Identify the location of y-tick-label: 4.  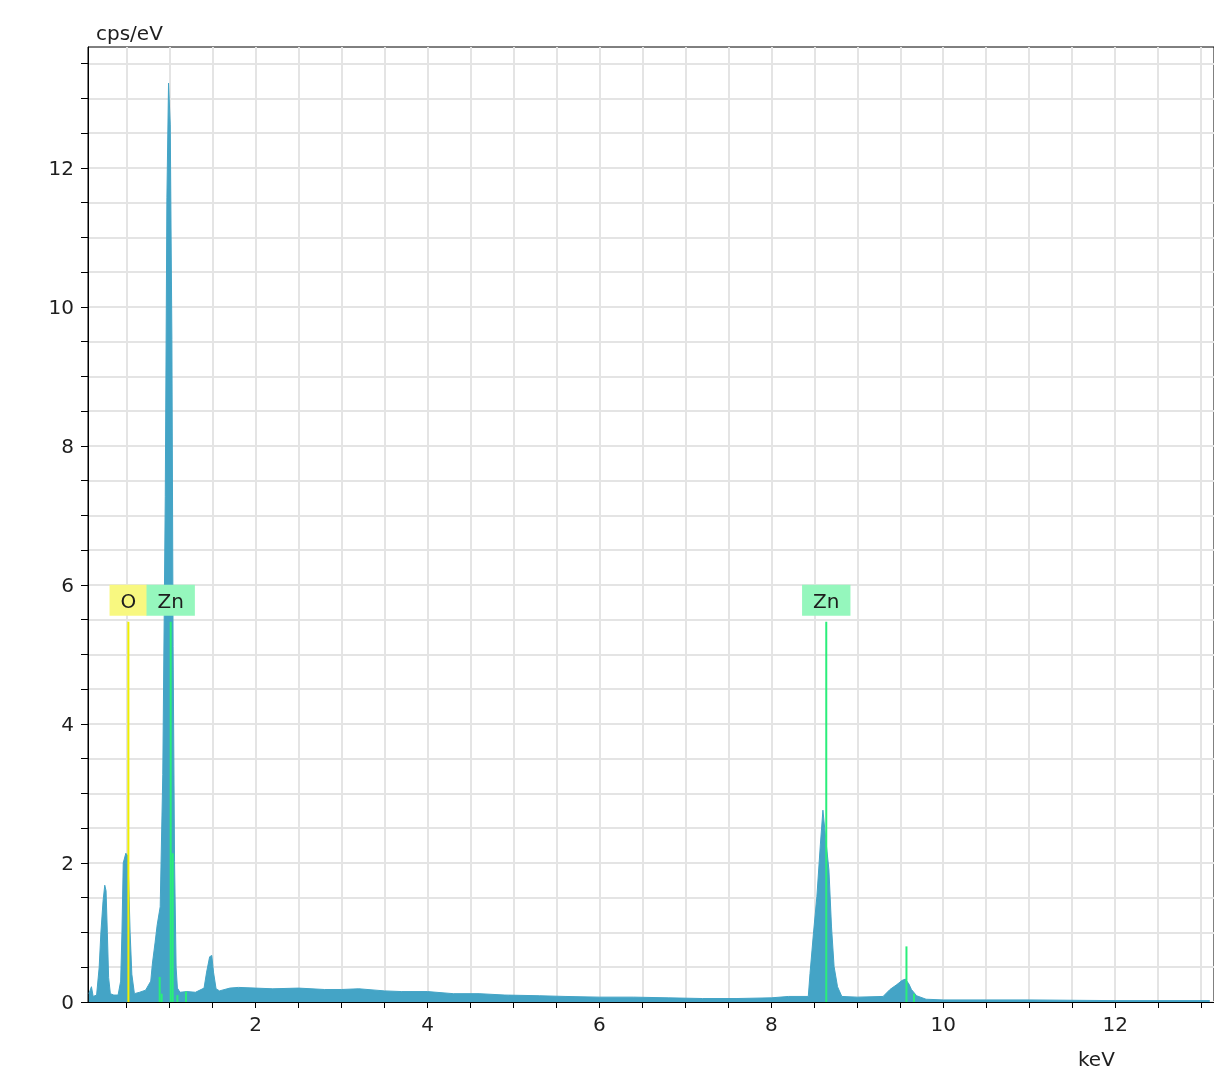
(67, 723).